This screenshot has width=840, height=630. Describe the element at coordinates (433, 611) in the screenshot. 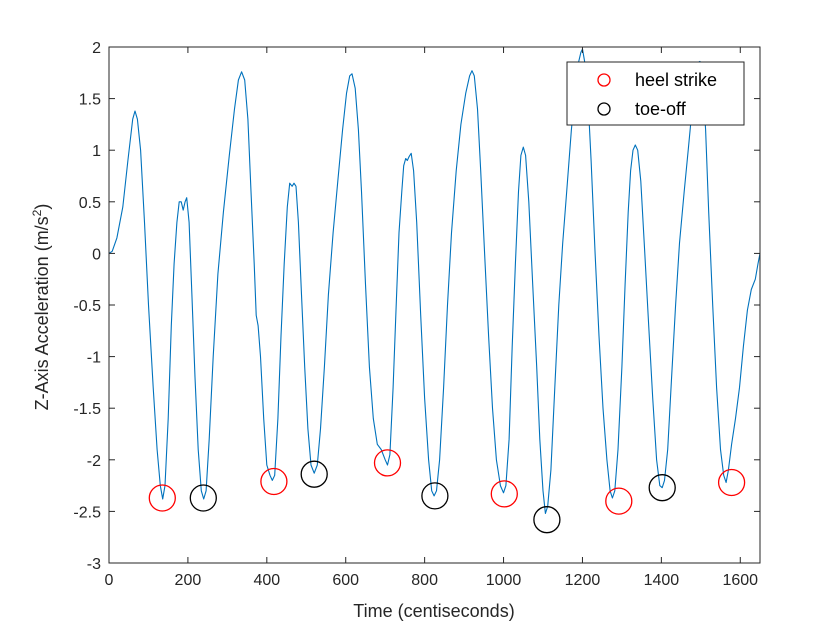

I see `x-axis-label: Time (centiseconds)` at that location.